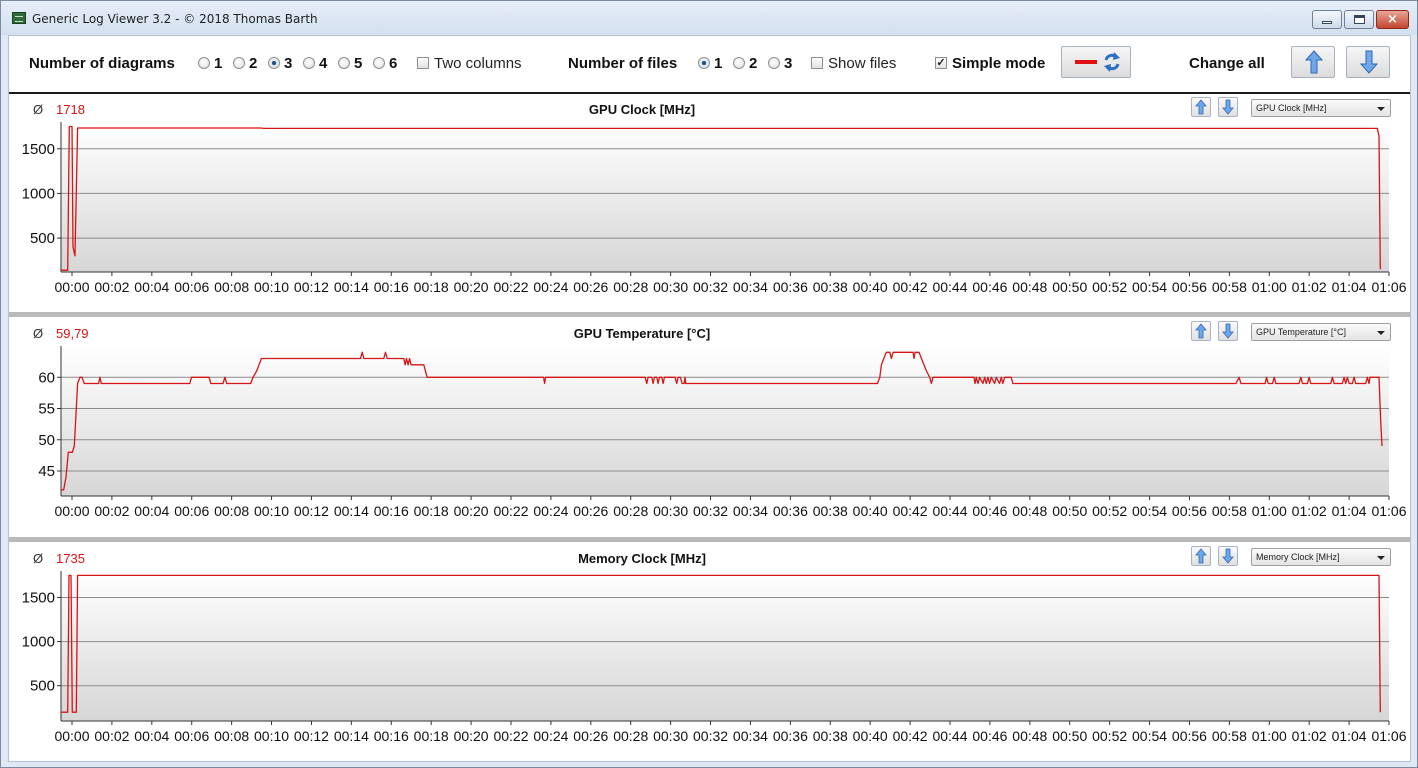 Image resolution: width=1418 pixels, height=768 pixels. I want to click on diagrams-label: Number of diagrams, so click(102, 63).